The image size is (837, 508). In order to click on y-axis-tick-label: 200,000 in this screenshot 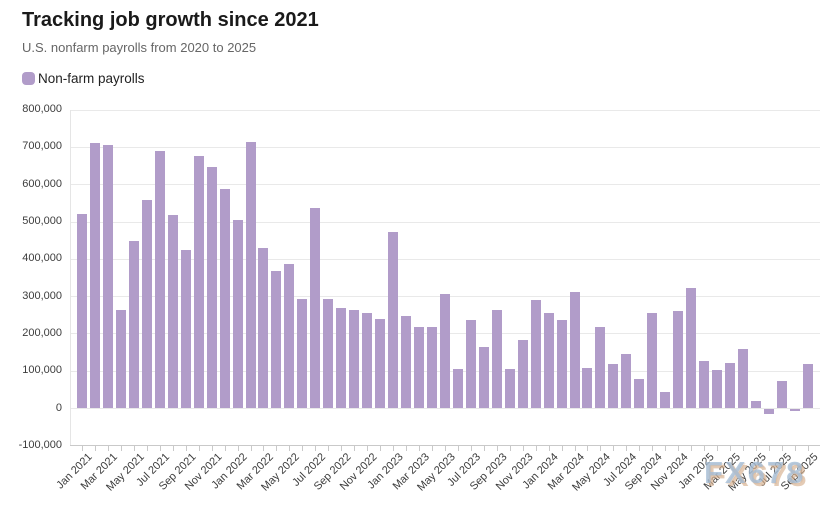, I will do `click(42, 332)`.